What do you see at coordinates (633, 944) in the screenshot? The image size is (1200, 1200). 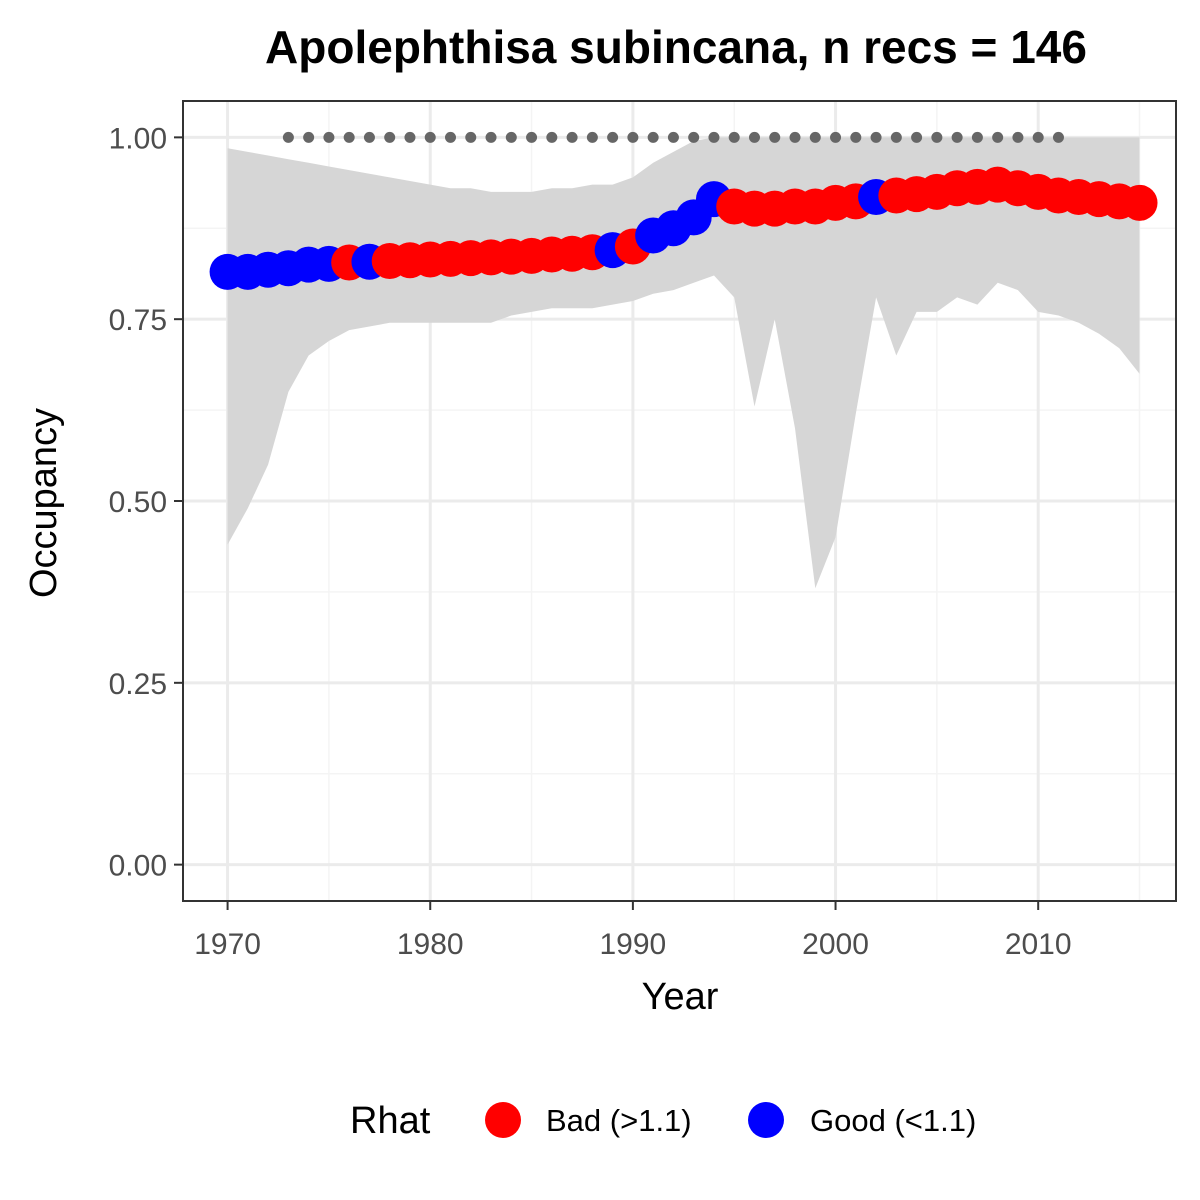 I see `x-tick-label: 1990` at bounding box center [633, 944].